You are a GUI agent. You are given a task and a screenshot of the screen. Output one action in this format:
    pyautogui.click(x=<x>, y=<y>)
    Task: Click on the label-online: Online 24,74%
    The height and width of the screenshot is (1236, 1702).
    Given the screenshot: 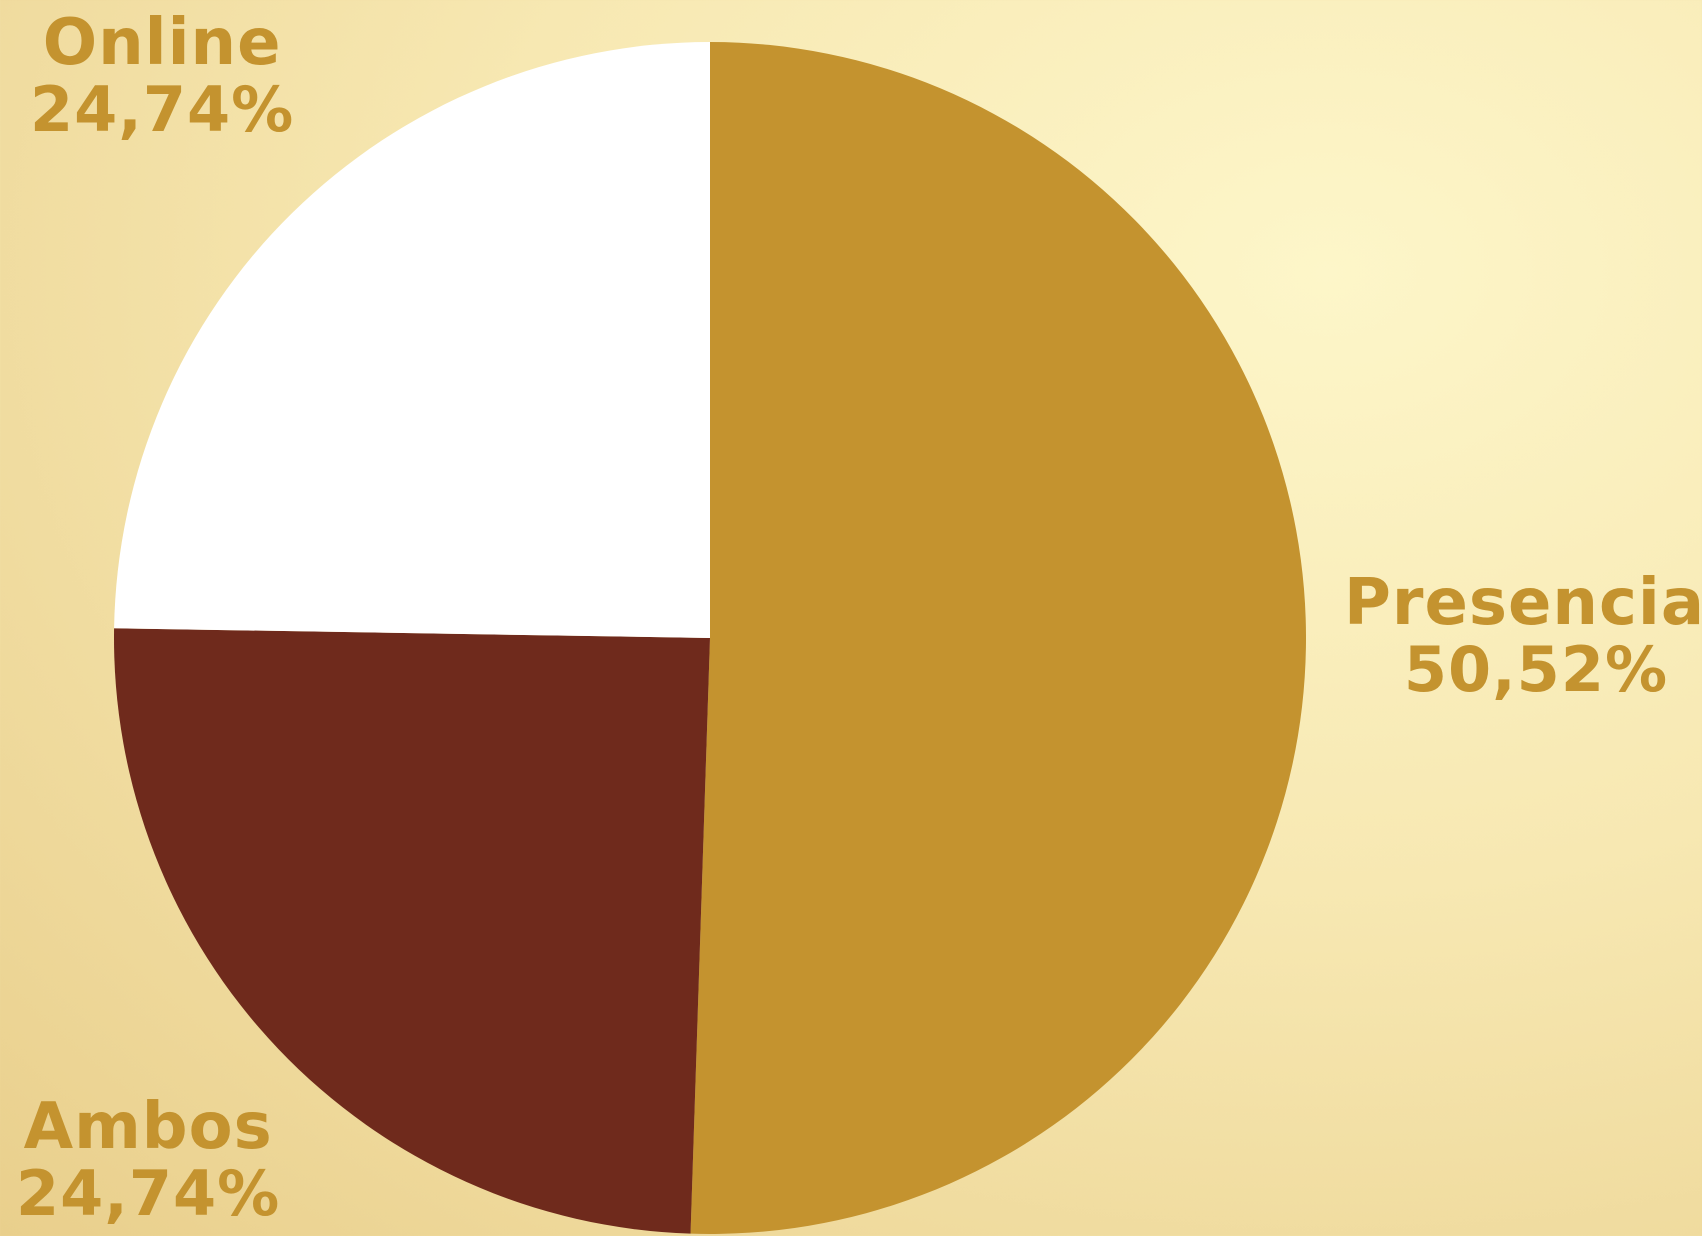 What is the action you would take?
    pyautogui.click(x=162, y=76)
    